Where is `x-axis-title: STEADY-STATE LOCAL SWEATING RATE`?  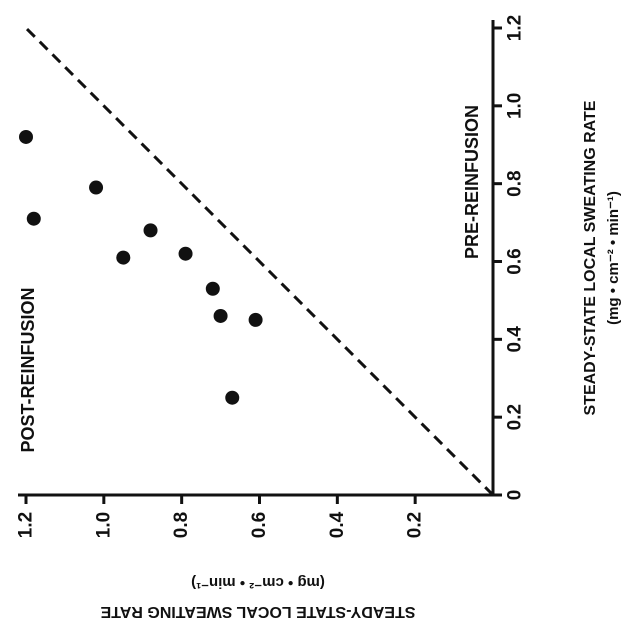
x-axis-title: STEADY-STATE LOCAL SWEATING RATE is located at coordinates (257, 611).